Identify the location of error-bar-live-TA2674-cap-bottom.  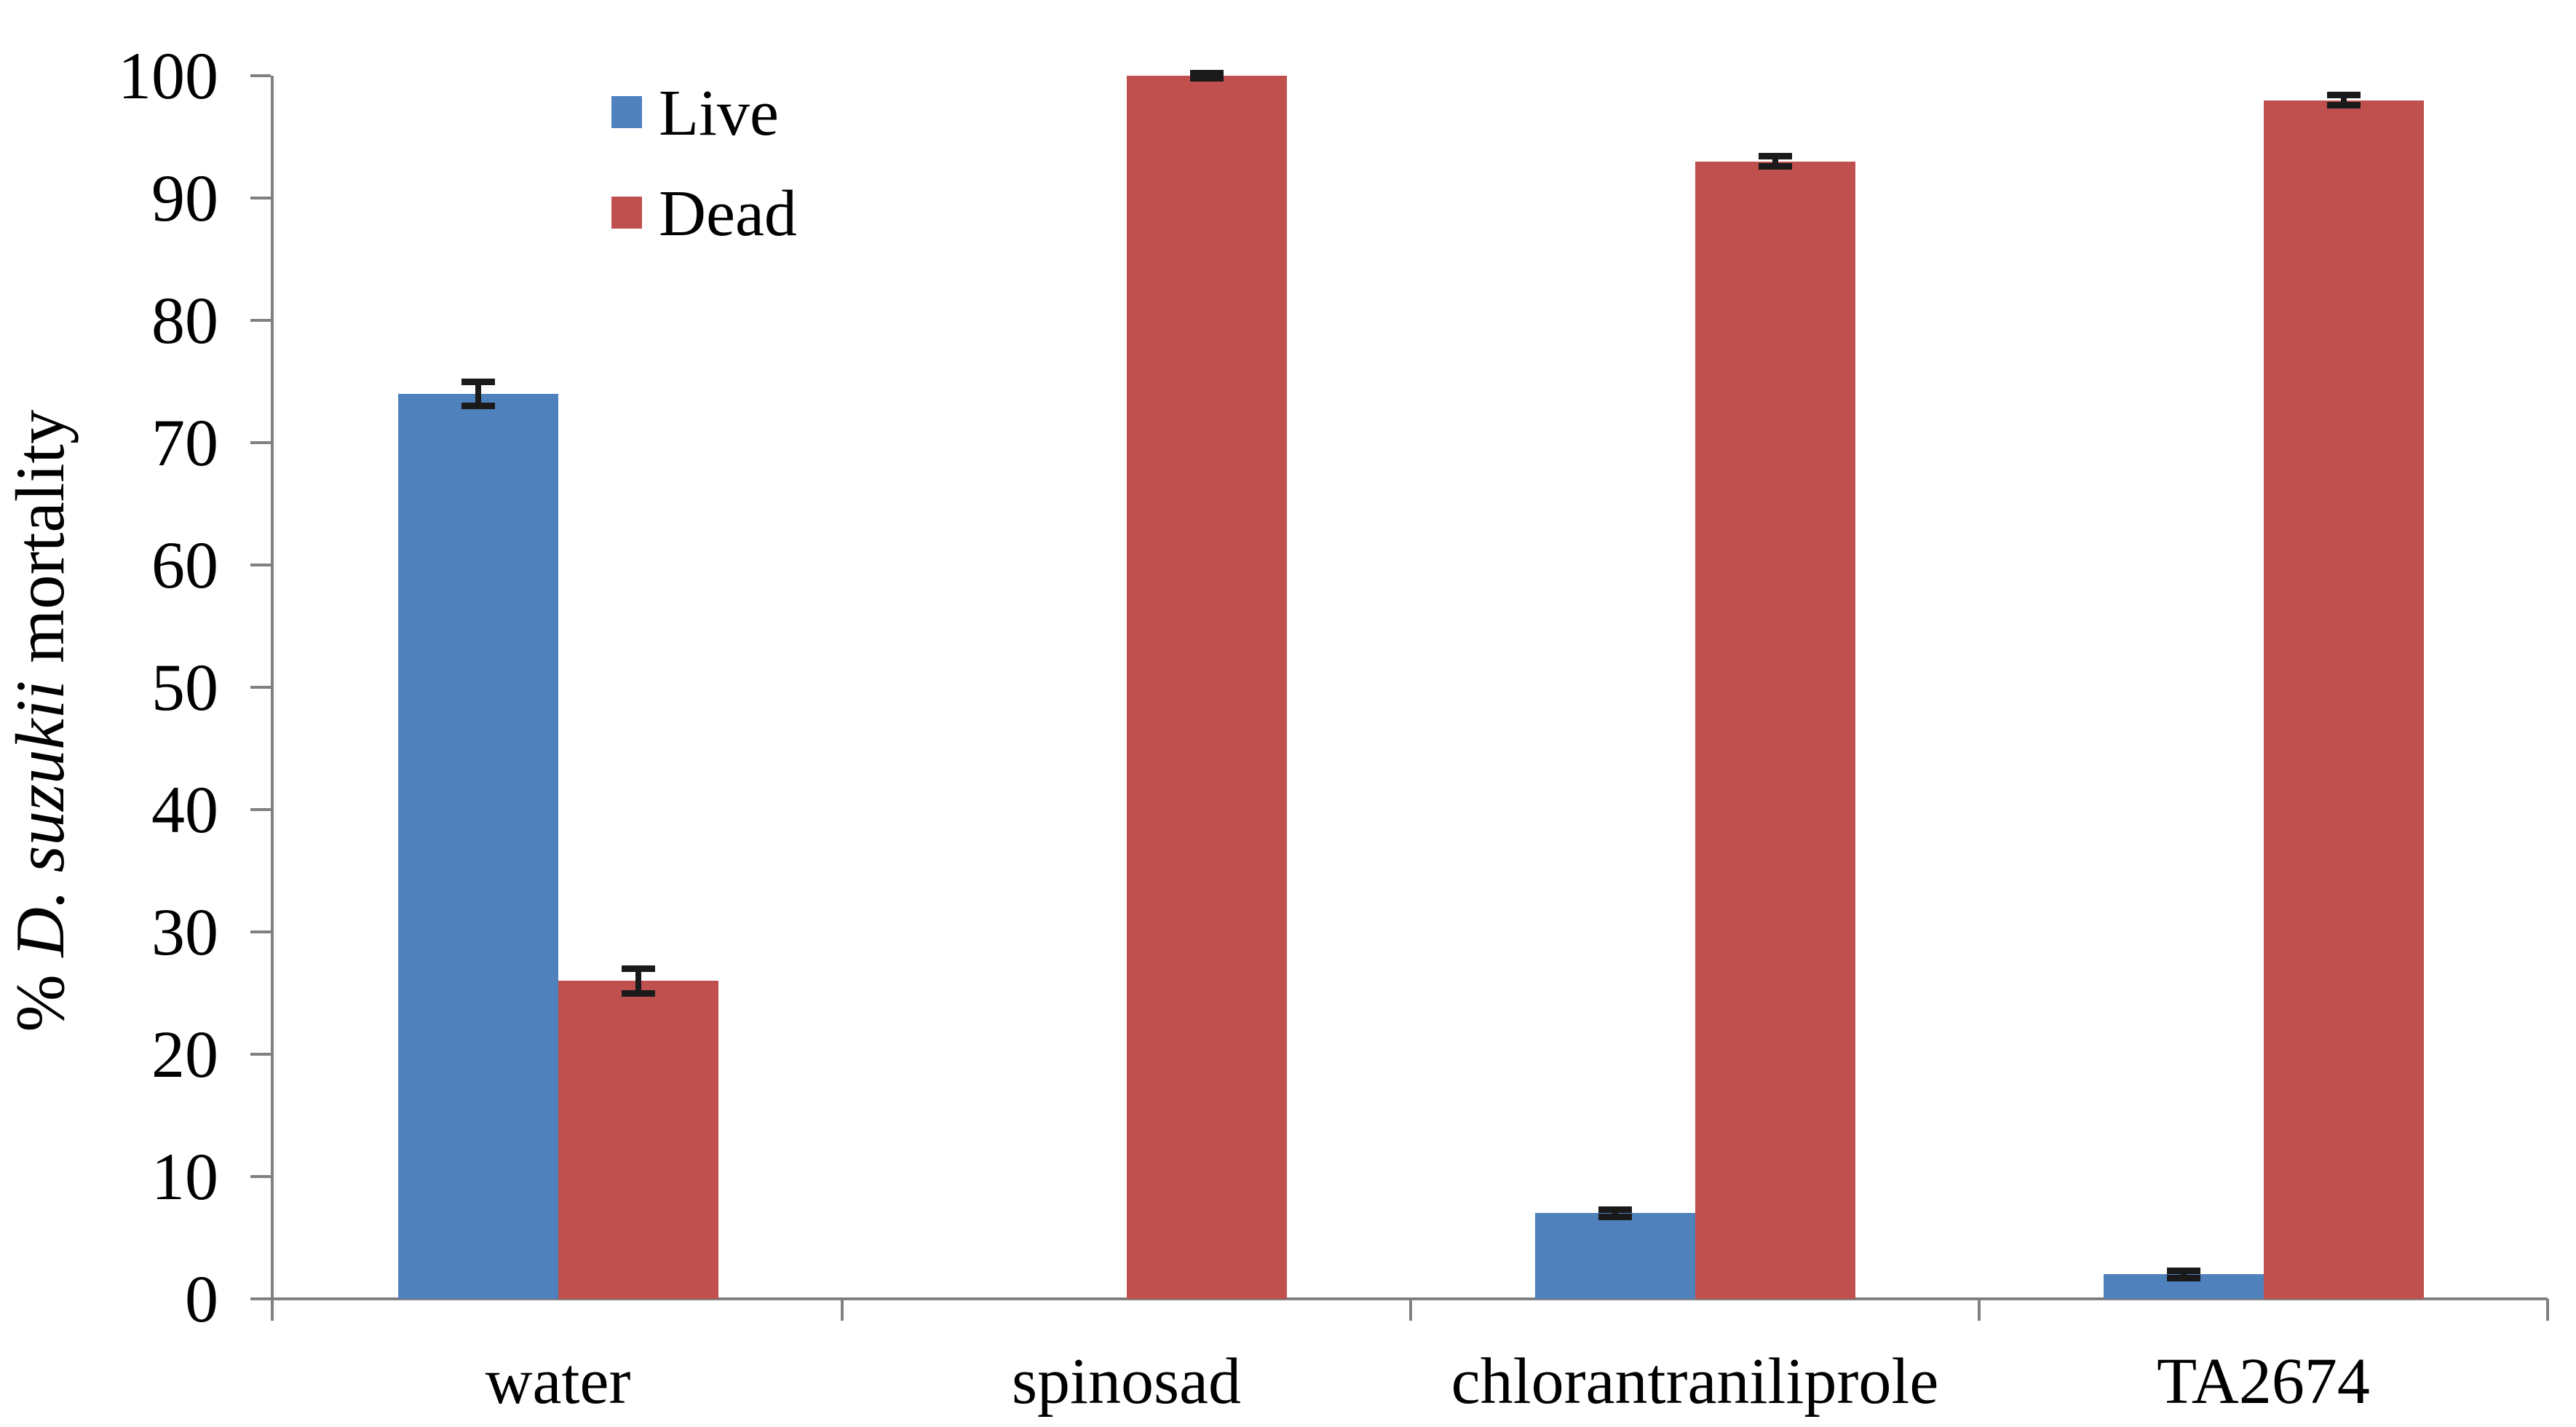
(2183, 1277).